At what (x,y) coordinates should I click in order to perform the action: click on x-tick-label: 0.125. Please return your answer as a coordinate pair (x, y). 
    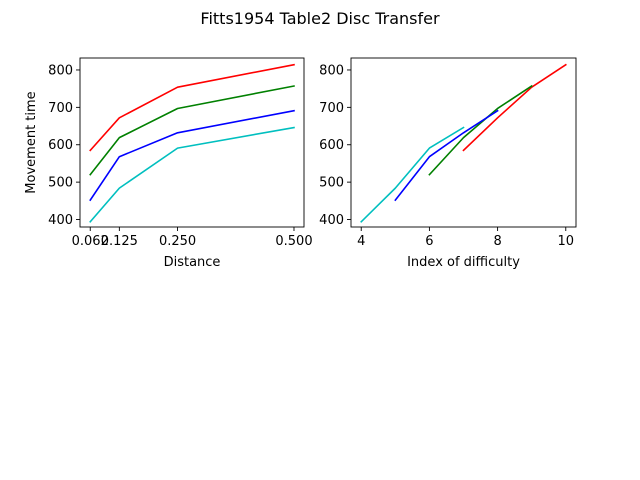
    Looking at the image, I should click on (119, 241).